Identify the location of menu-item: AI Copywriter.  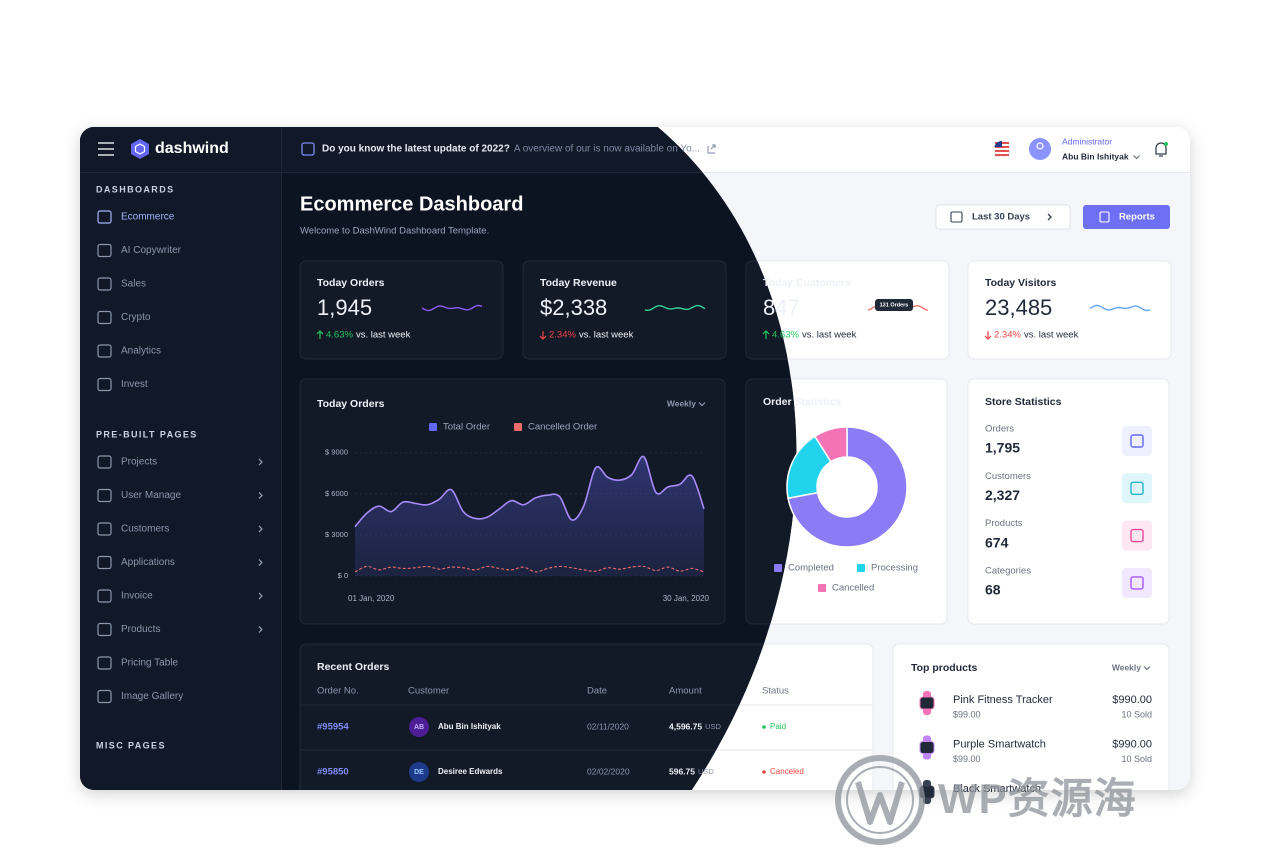
(151, 250).